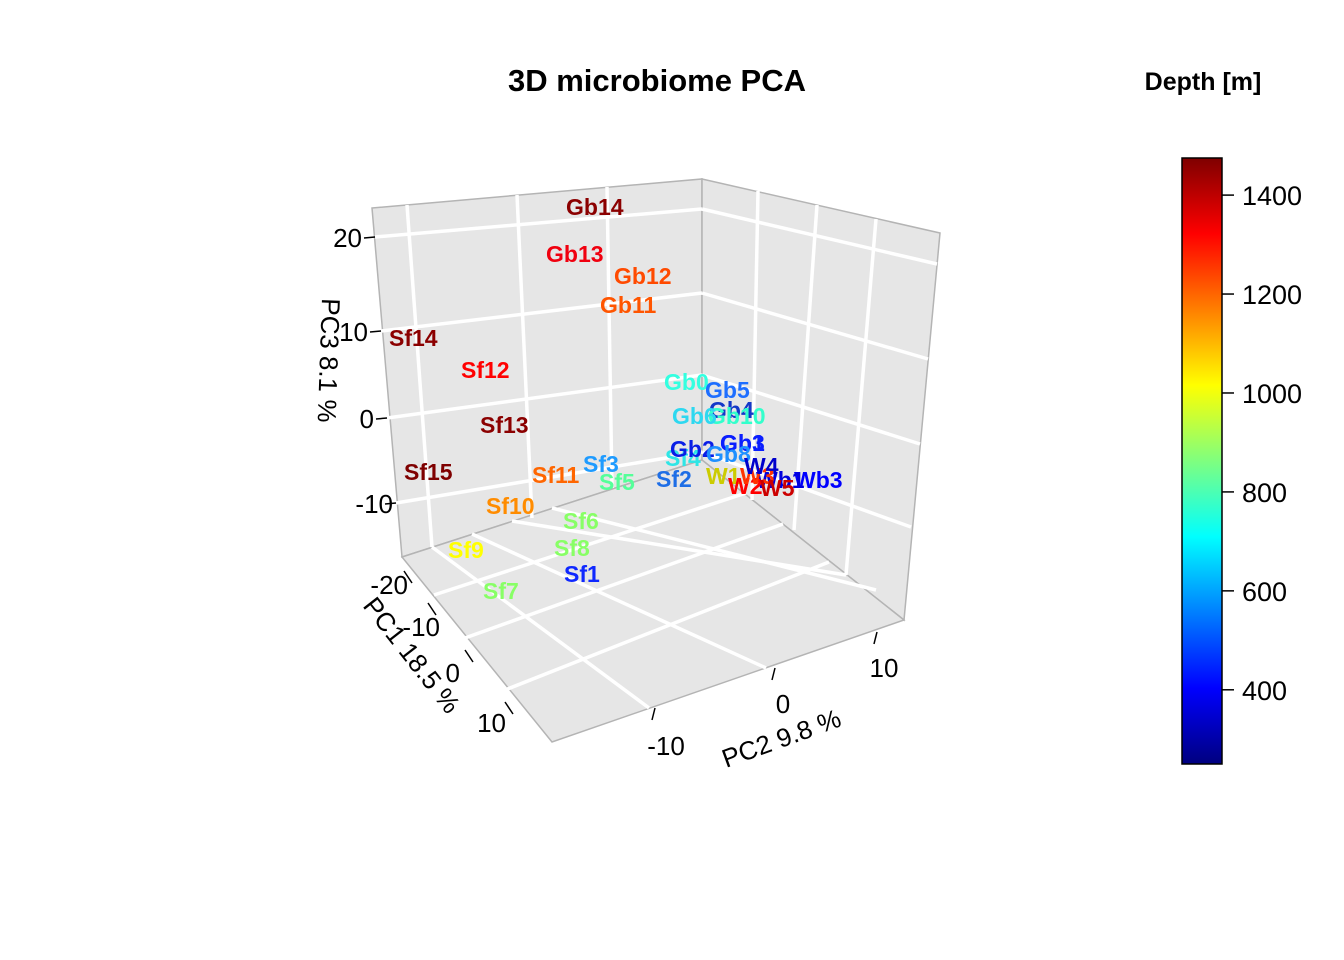  Describe the element at coordinates (428, 472) in the screenshot. I see `point-label-sf15: Sf15` at that location.